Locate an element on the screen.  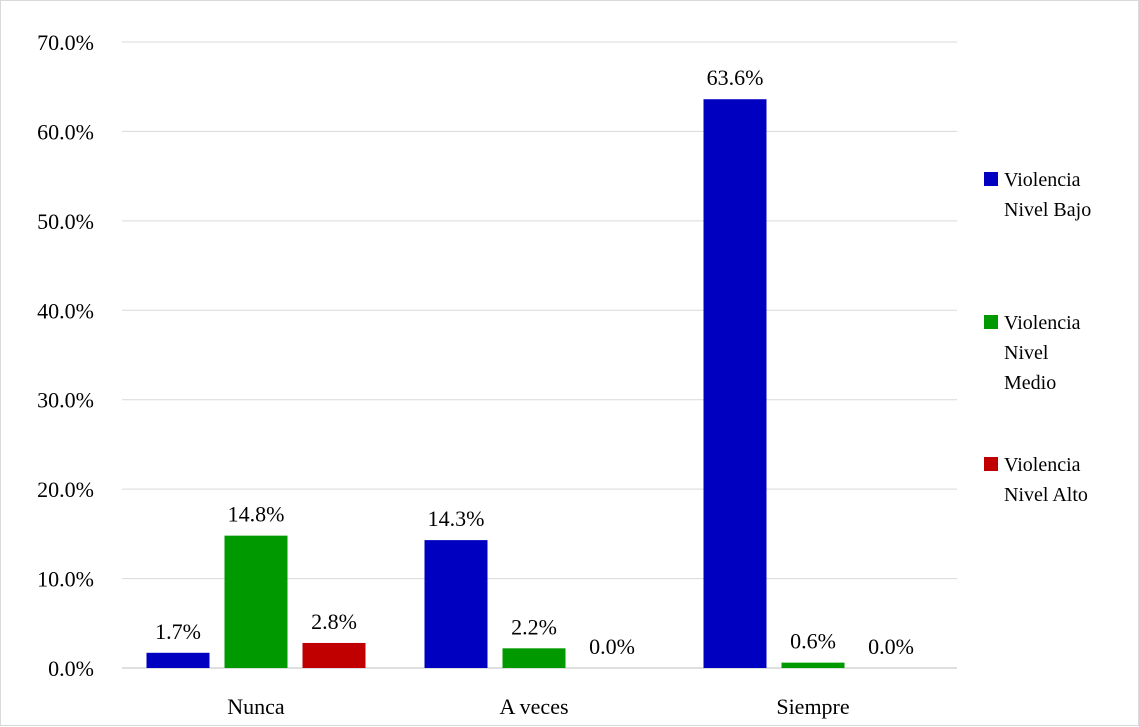
y-tick-label: 60.0% is located at coordinates (65, 131).